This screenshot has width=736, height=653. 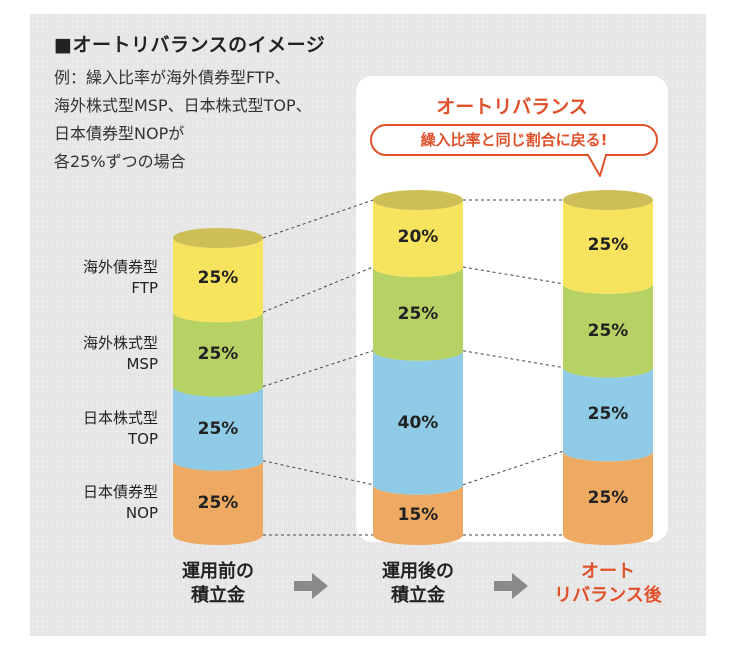 What do you see at coordinates (512, 107) in the screenshot?
I see `rebalance-heading: オートリバランス` at bounding box center [512, 107].